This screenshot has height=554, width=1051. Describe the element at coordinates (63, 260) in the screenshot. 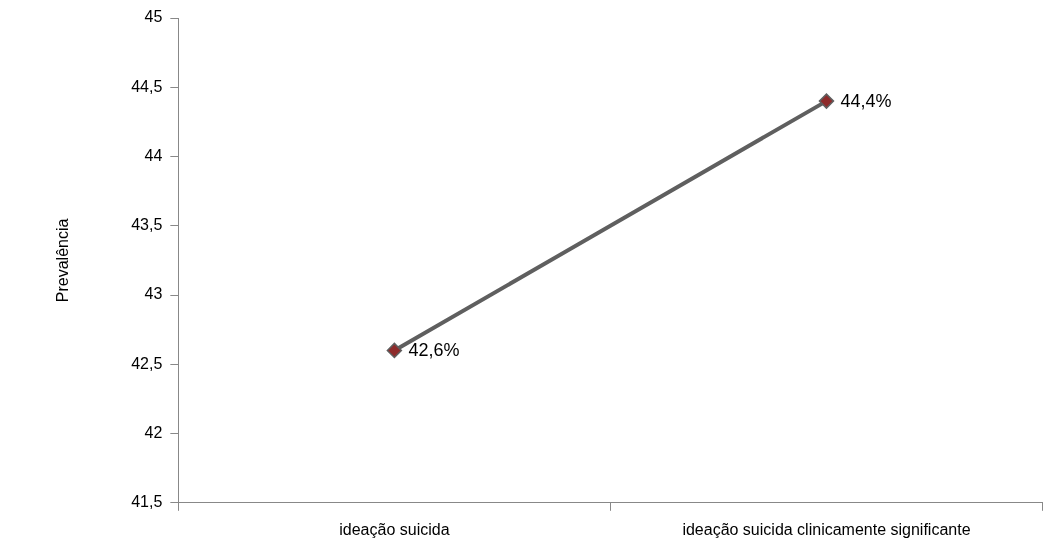

I see `y-axis-title: Prevalência` at that location.